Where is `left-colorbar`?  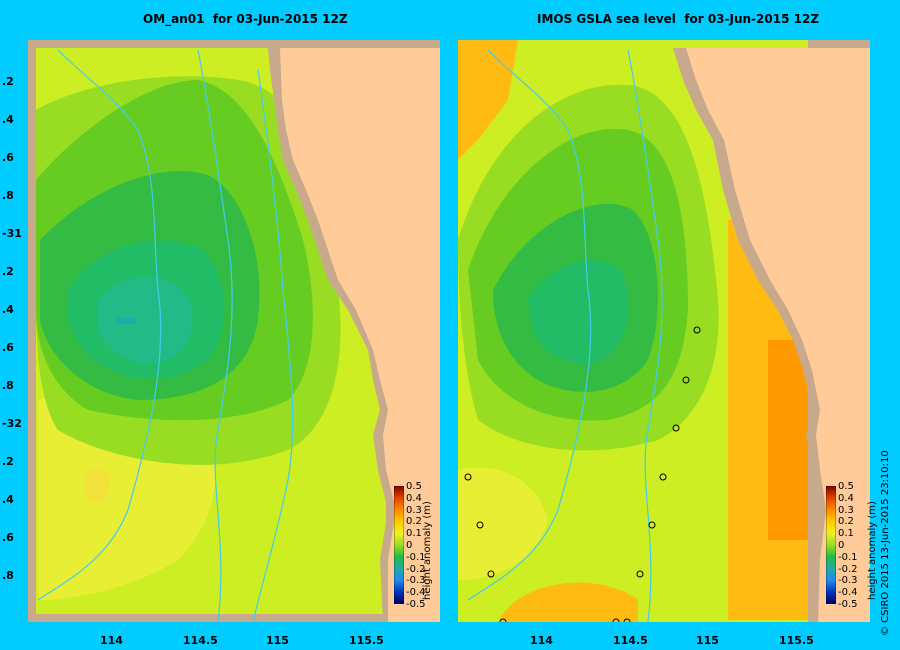
left-colorbar is located at coordinates (399, 545).